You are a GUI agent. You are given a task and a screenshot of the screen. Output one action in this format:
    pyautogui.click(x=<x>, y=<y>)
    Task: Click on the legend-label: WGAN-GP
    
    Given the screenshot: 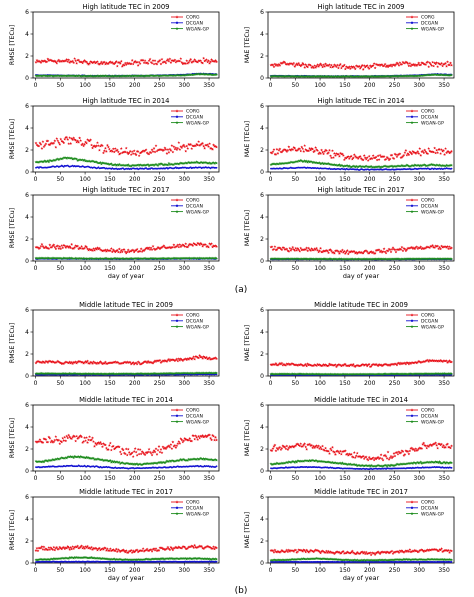 What is the action you would take?
    pyautogui.click(x=197, y=212)
    